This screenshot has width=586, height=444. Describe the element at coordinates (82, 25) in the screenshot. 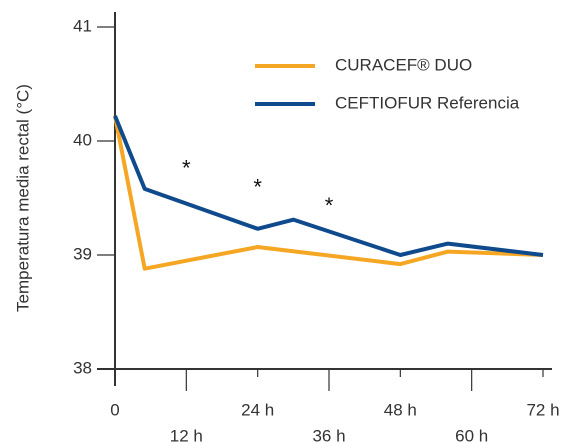

I see `y-tick-label: 41` at that location.